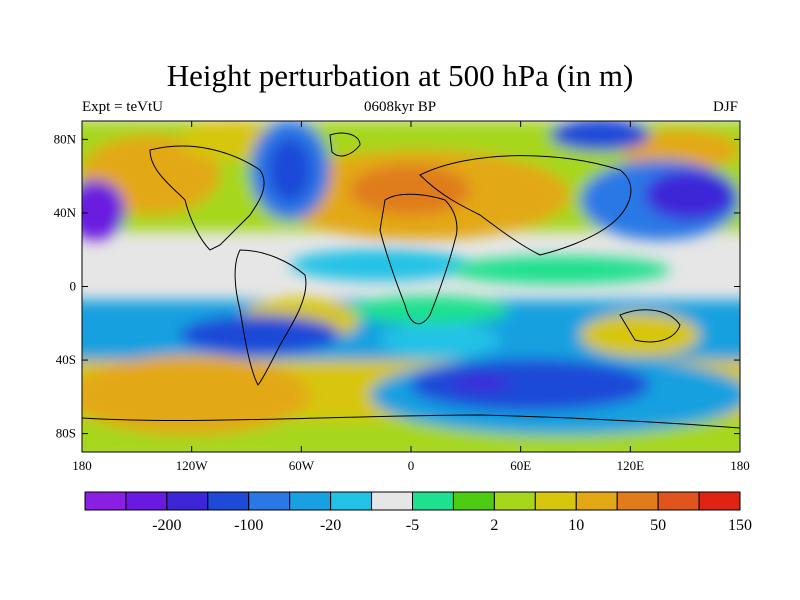 This screenshot has width=800, height=600. I want to click on time-label: 0608kyr BP, so click(400, 107).